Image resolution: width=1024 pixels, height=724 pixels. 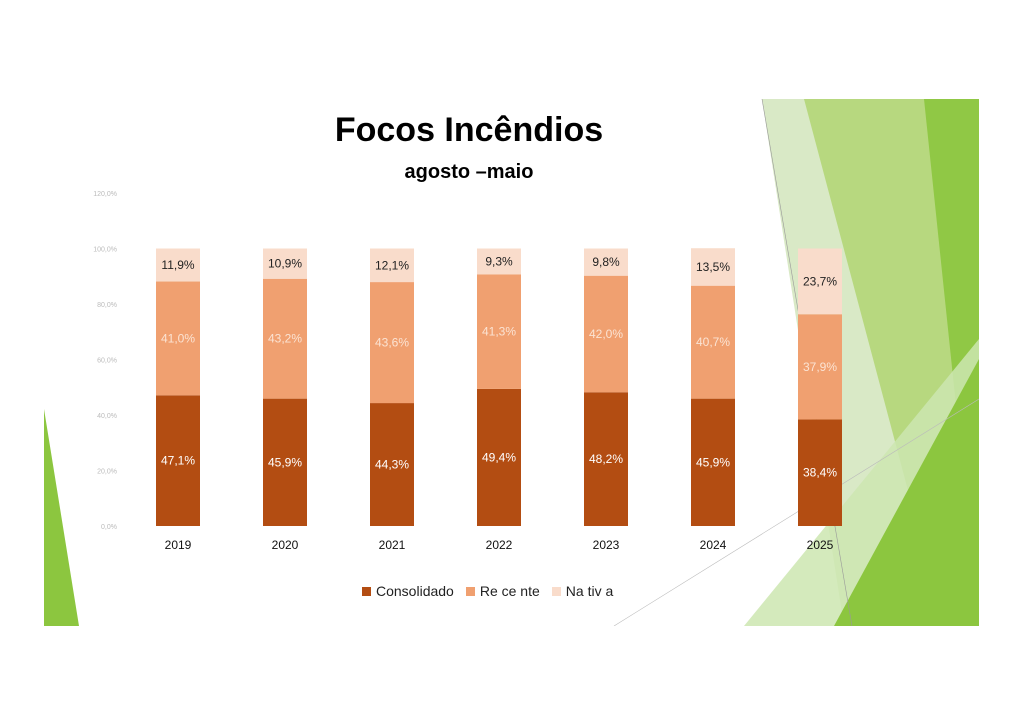 I want to click on bar-recente-2021, so click(x=392, y=343).